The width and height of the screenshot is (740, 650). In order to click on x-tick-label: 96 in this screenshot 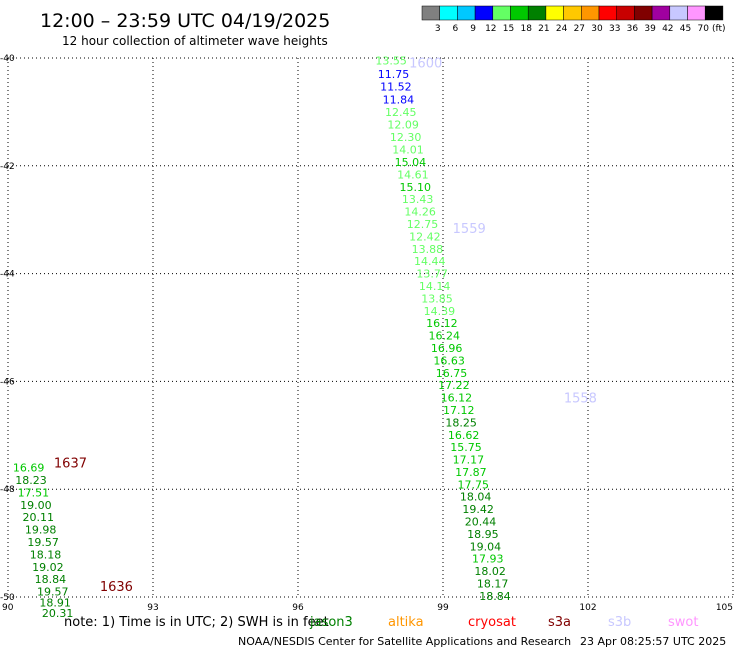, I will do `click(298, 608)`.